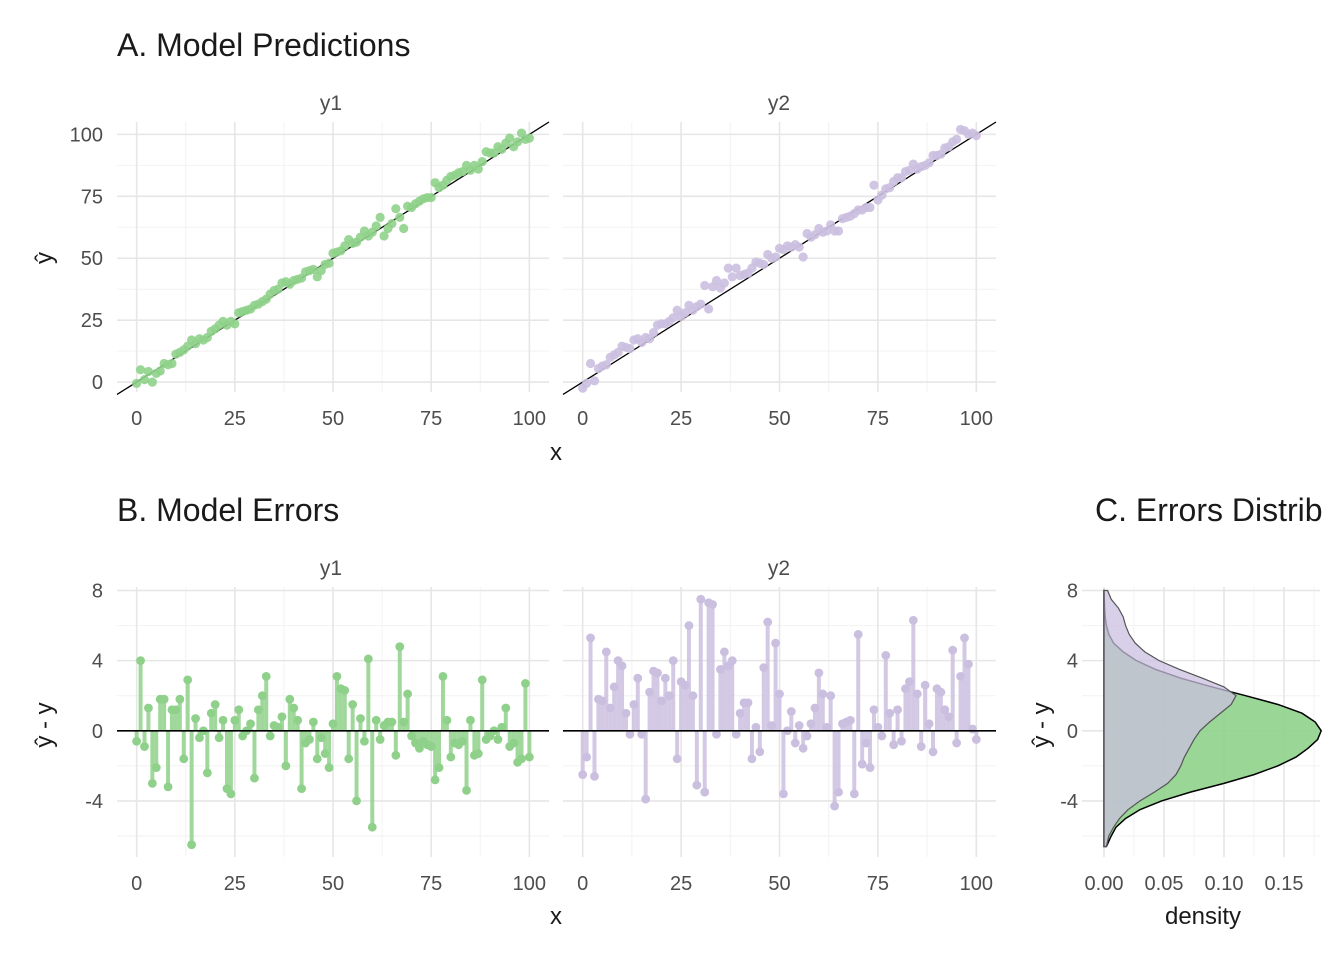 This screenshot has width=1344, height=960. What do you see at coordinates (779, 419) in the screenshot?
I see `panel-a-y2-x-tick: 50` at bounding box center [779, 419].